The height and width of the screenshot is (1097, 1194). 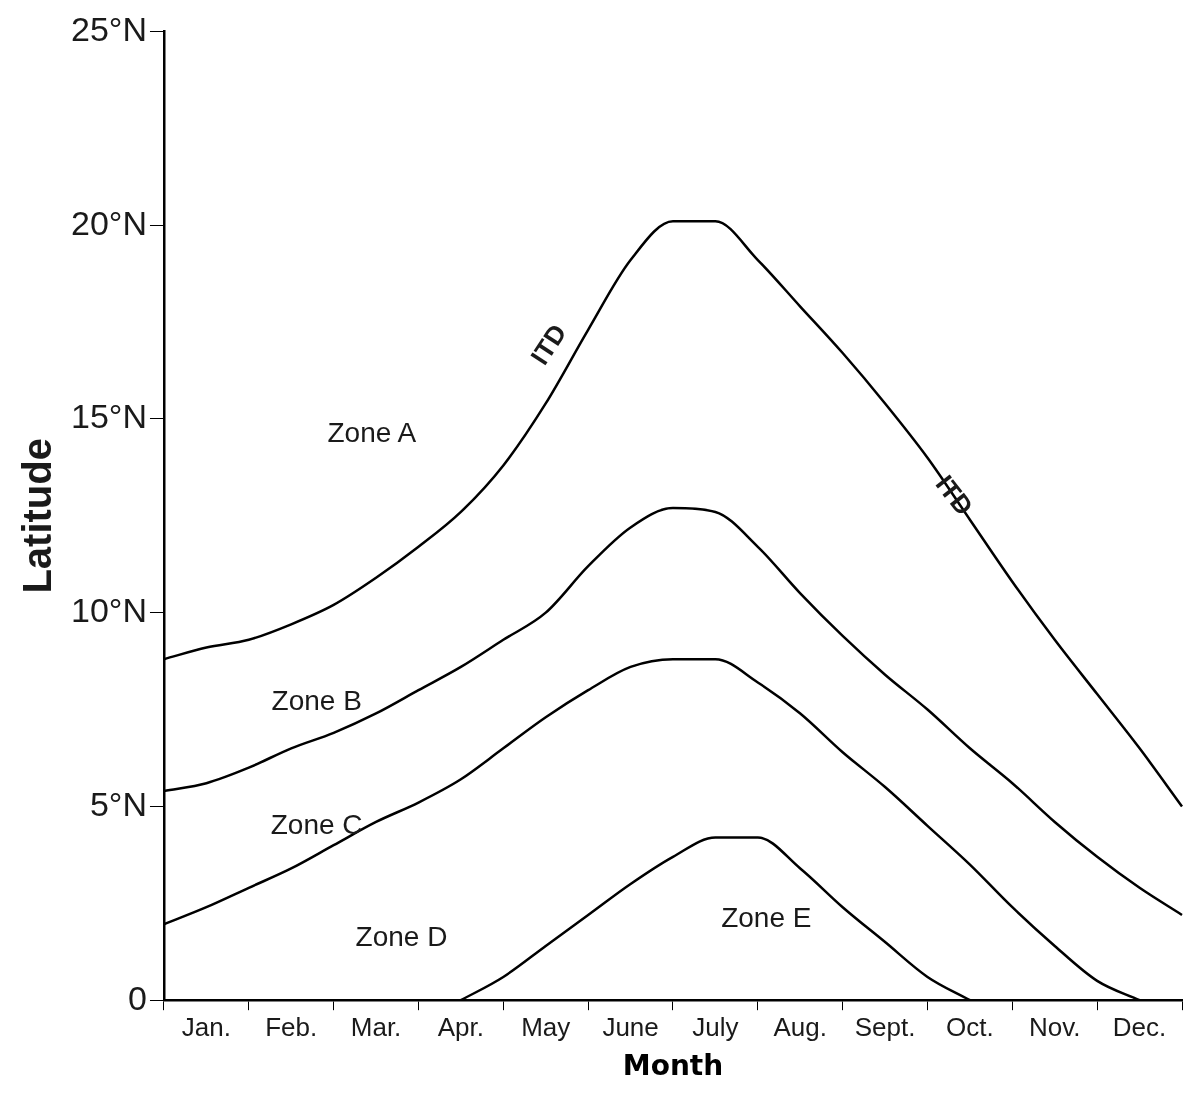 What do you see at coordinates (118, 803) in the screenshot?
I see `y-tick-label: 5°N` at bounding box center [118, 803].